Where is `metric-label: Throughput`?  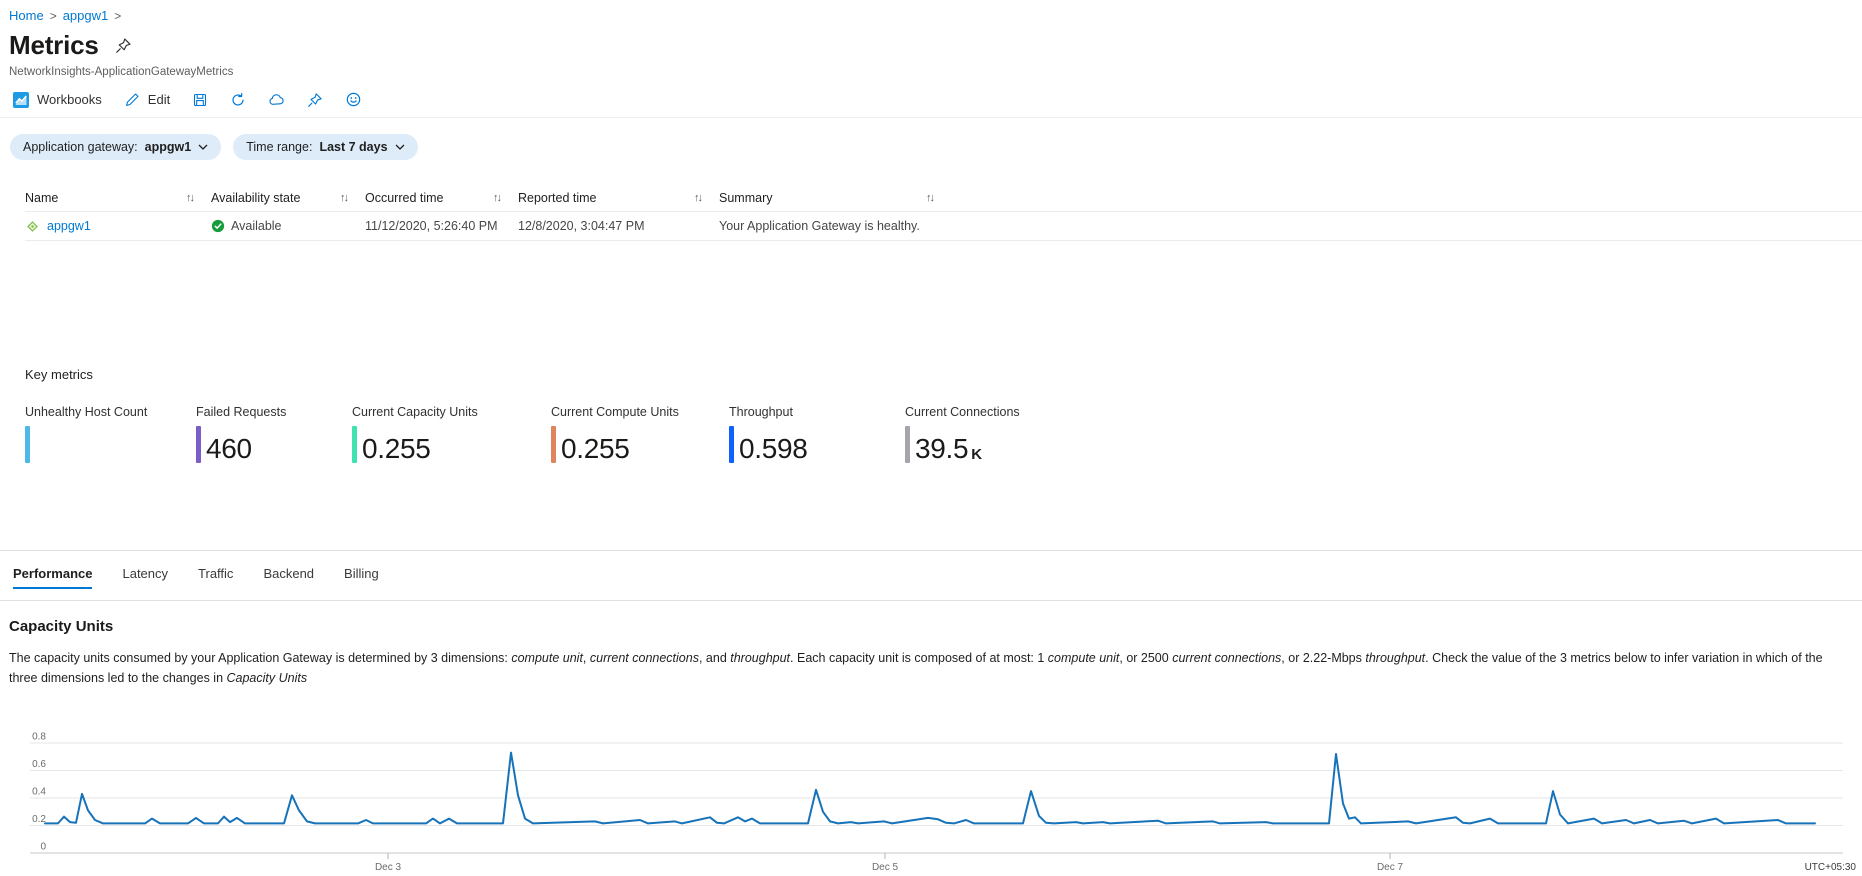 metric-label: Throughput is located at coordinates (761, 412).